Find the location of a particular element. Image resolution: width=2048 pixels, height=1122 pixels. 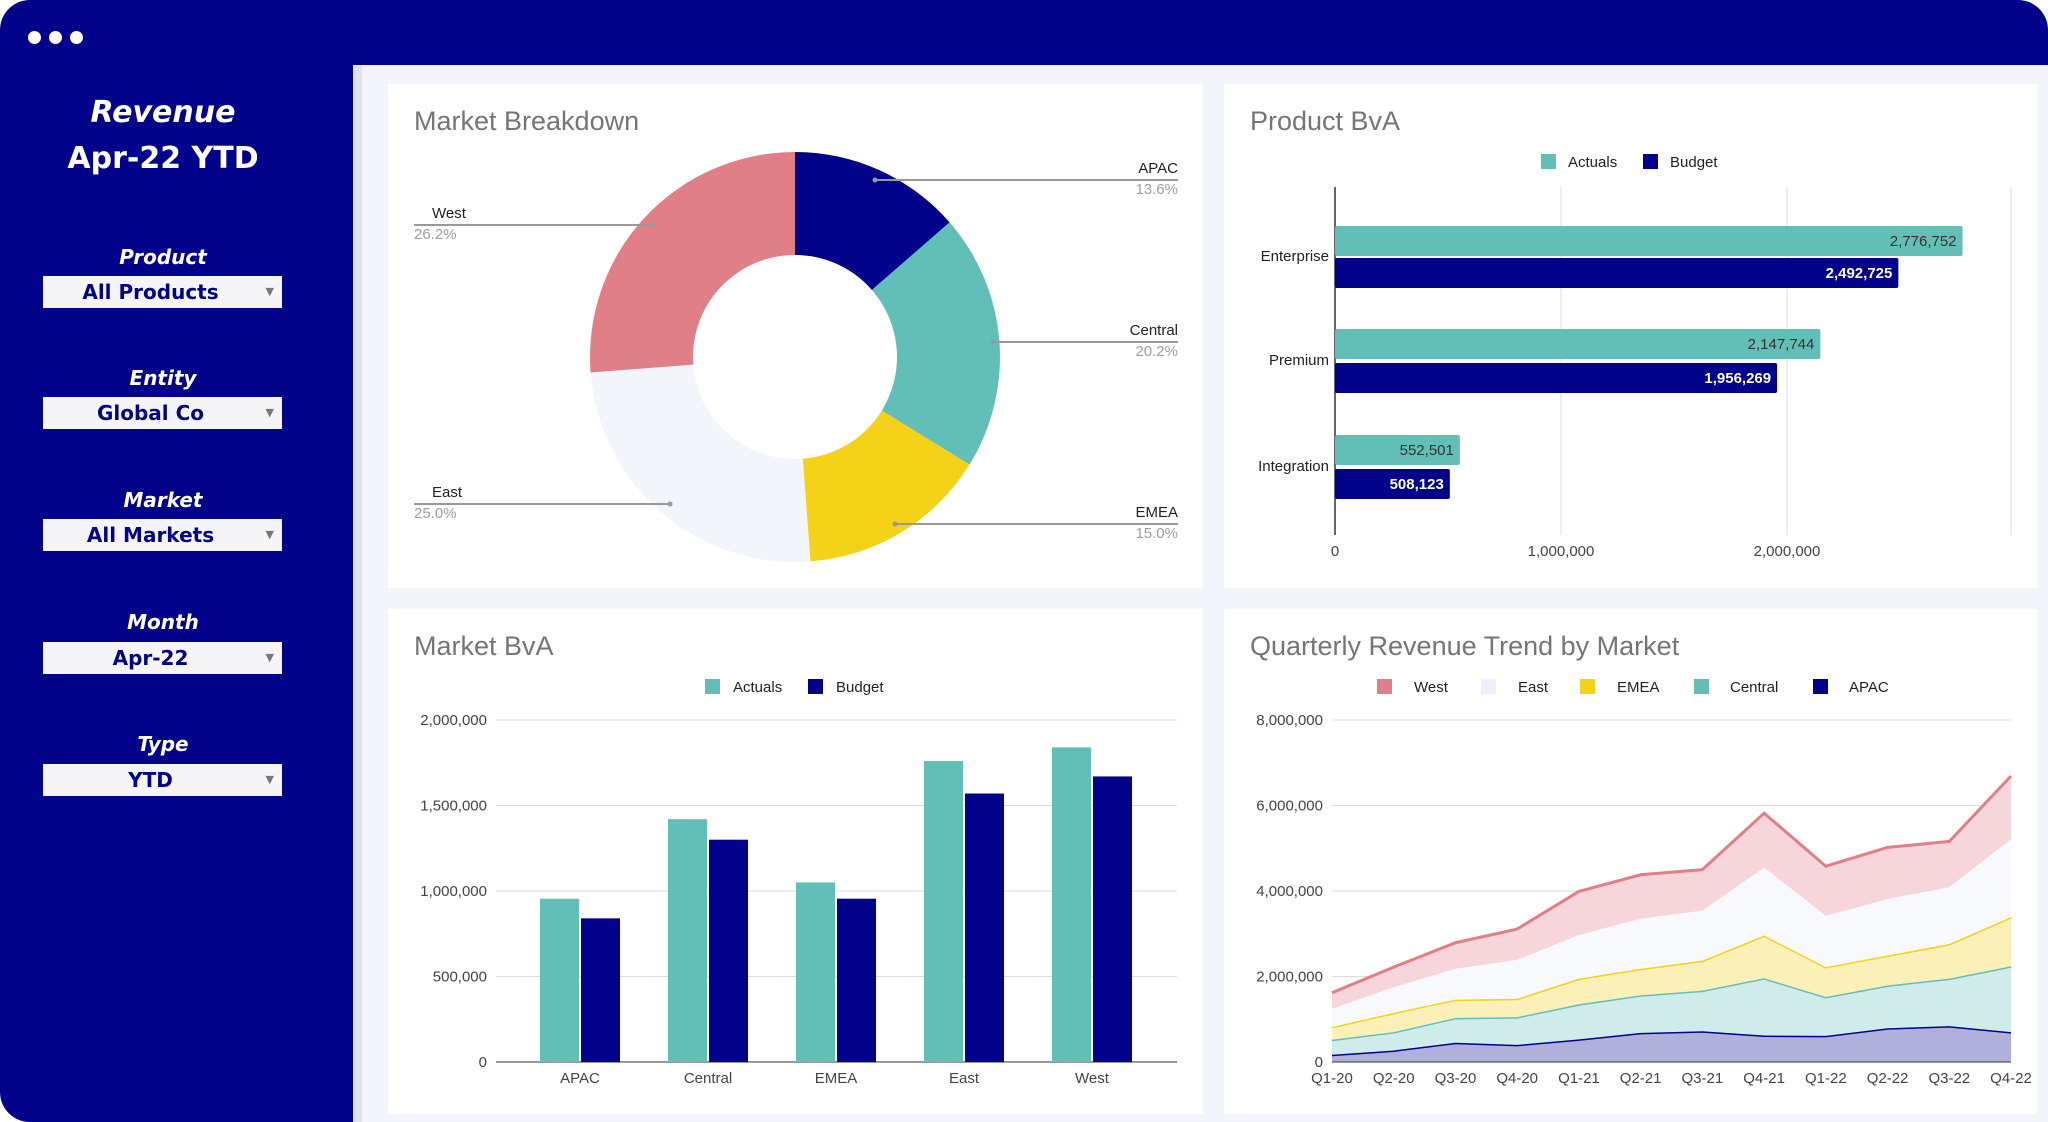

slice-percent: 26.2% is located at coordinates (435, 234).